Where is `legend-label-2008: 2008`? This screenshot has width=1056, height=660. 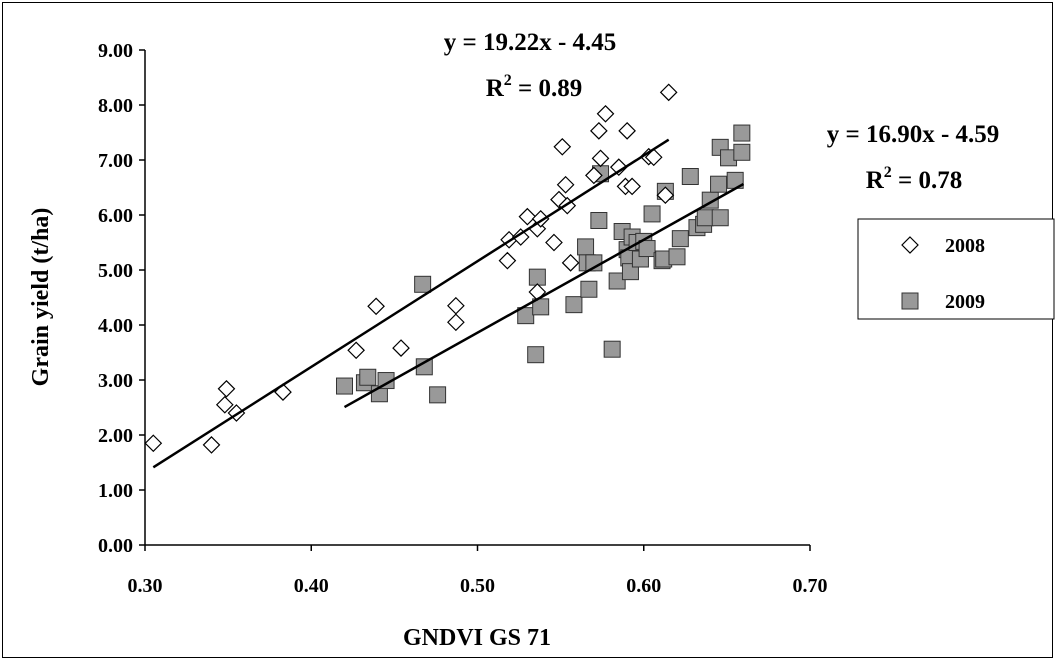 legend-label-2008: 2008 is located at coordinates (965, 246).